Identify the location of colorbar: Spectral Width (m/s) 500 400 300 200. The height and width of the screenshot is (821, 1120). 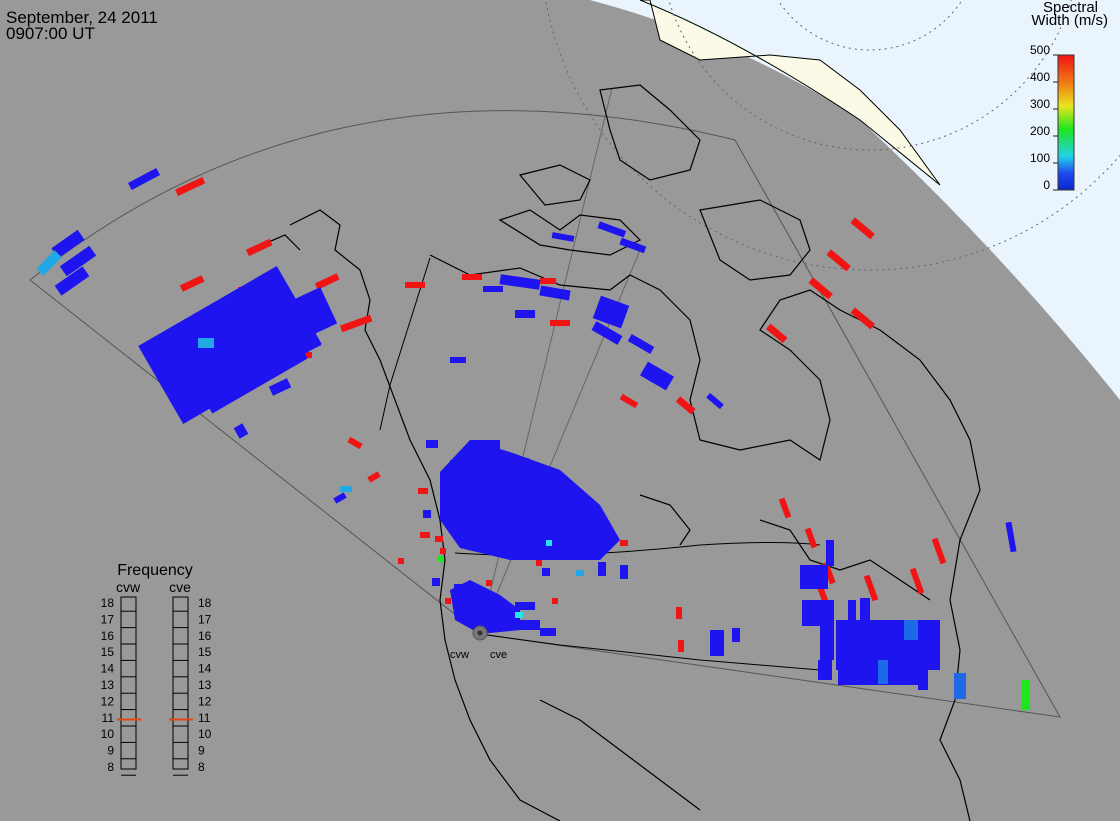
(1069, 96).